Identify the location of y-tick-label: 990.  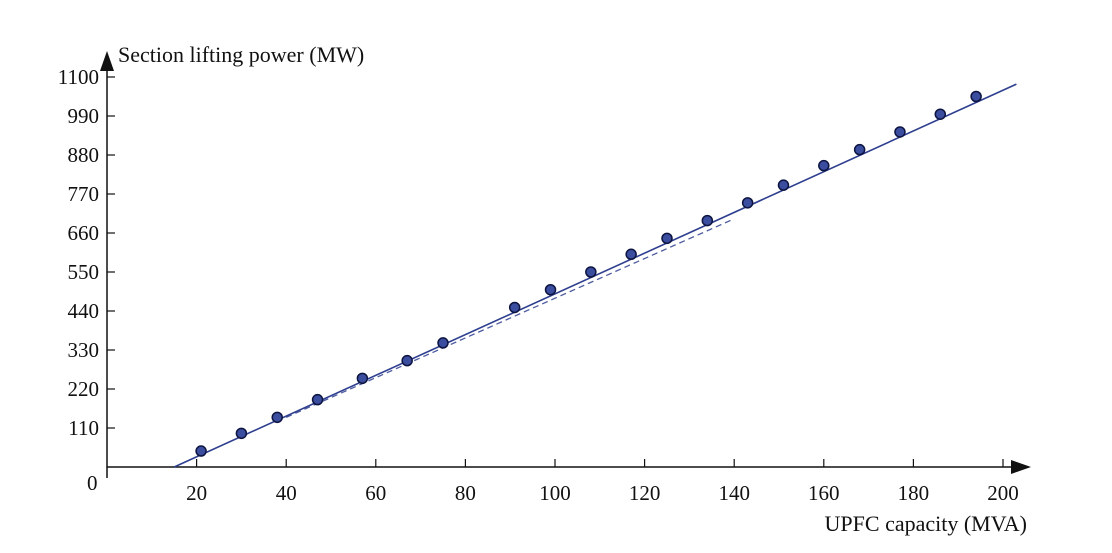
(84, 116).